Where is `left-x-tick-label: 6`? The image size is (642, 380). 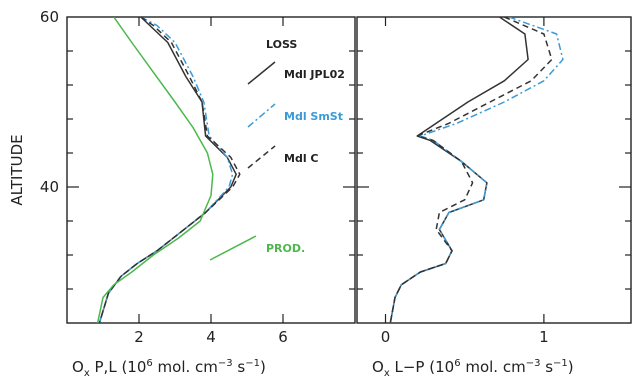 left-x-tick-label: 6 is located at coordinates (283, 337).